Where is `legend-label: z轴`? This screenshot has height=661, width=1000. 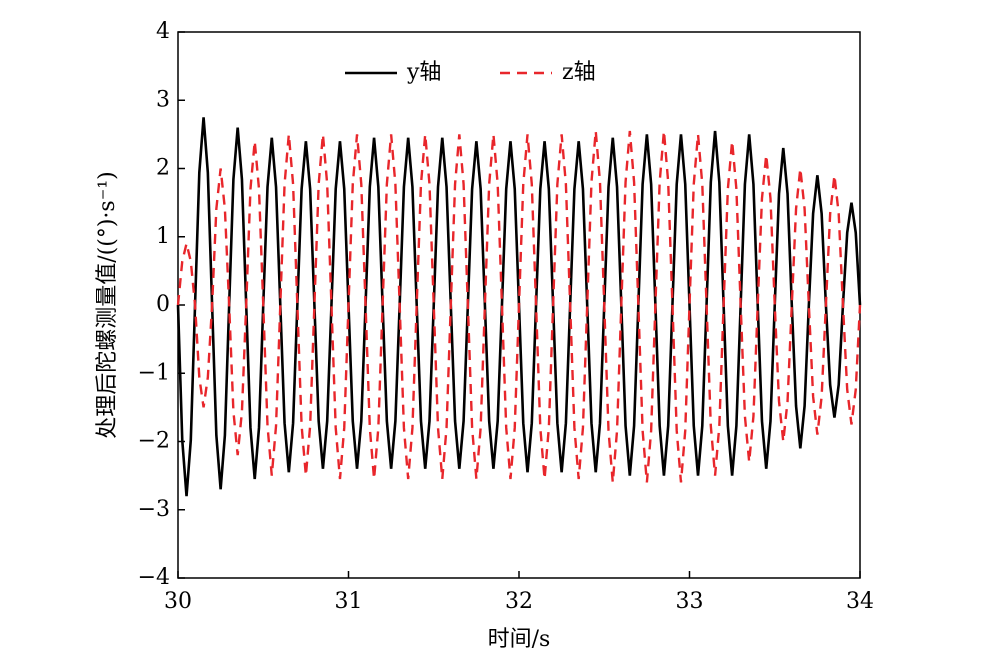 legend-label: z轴 is located at coordinates (579, 72).